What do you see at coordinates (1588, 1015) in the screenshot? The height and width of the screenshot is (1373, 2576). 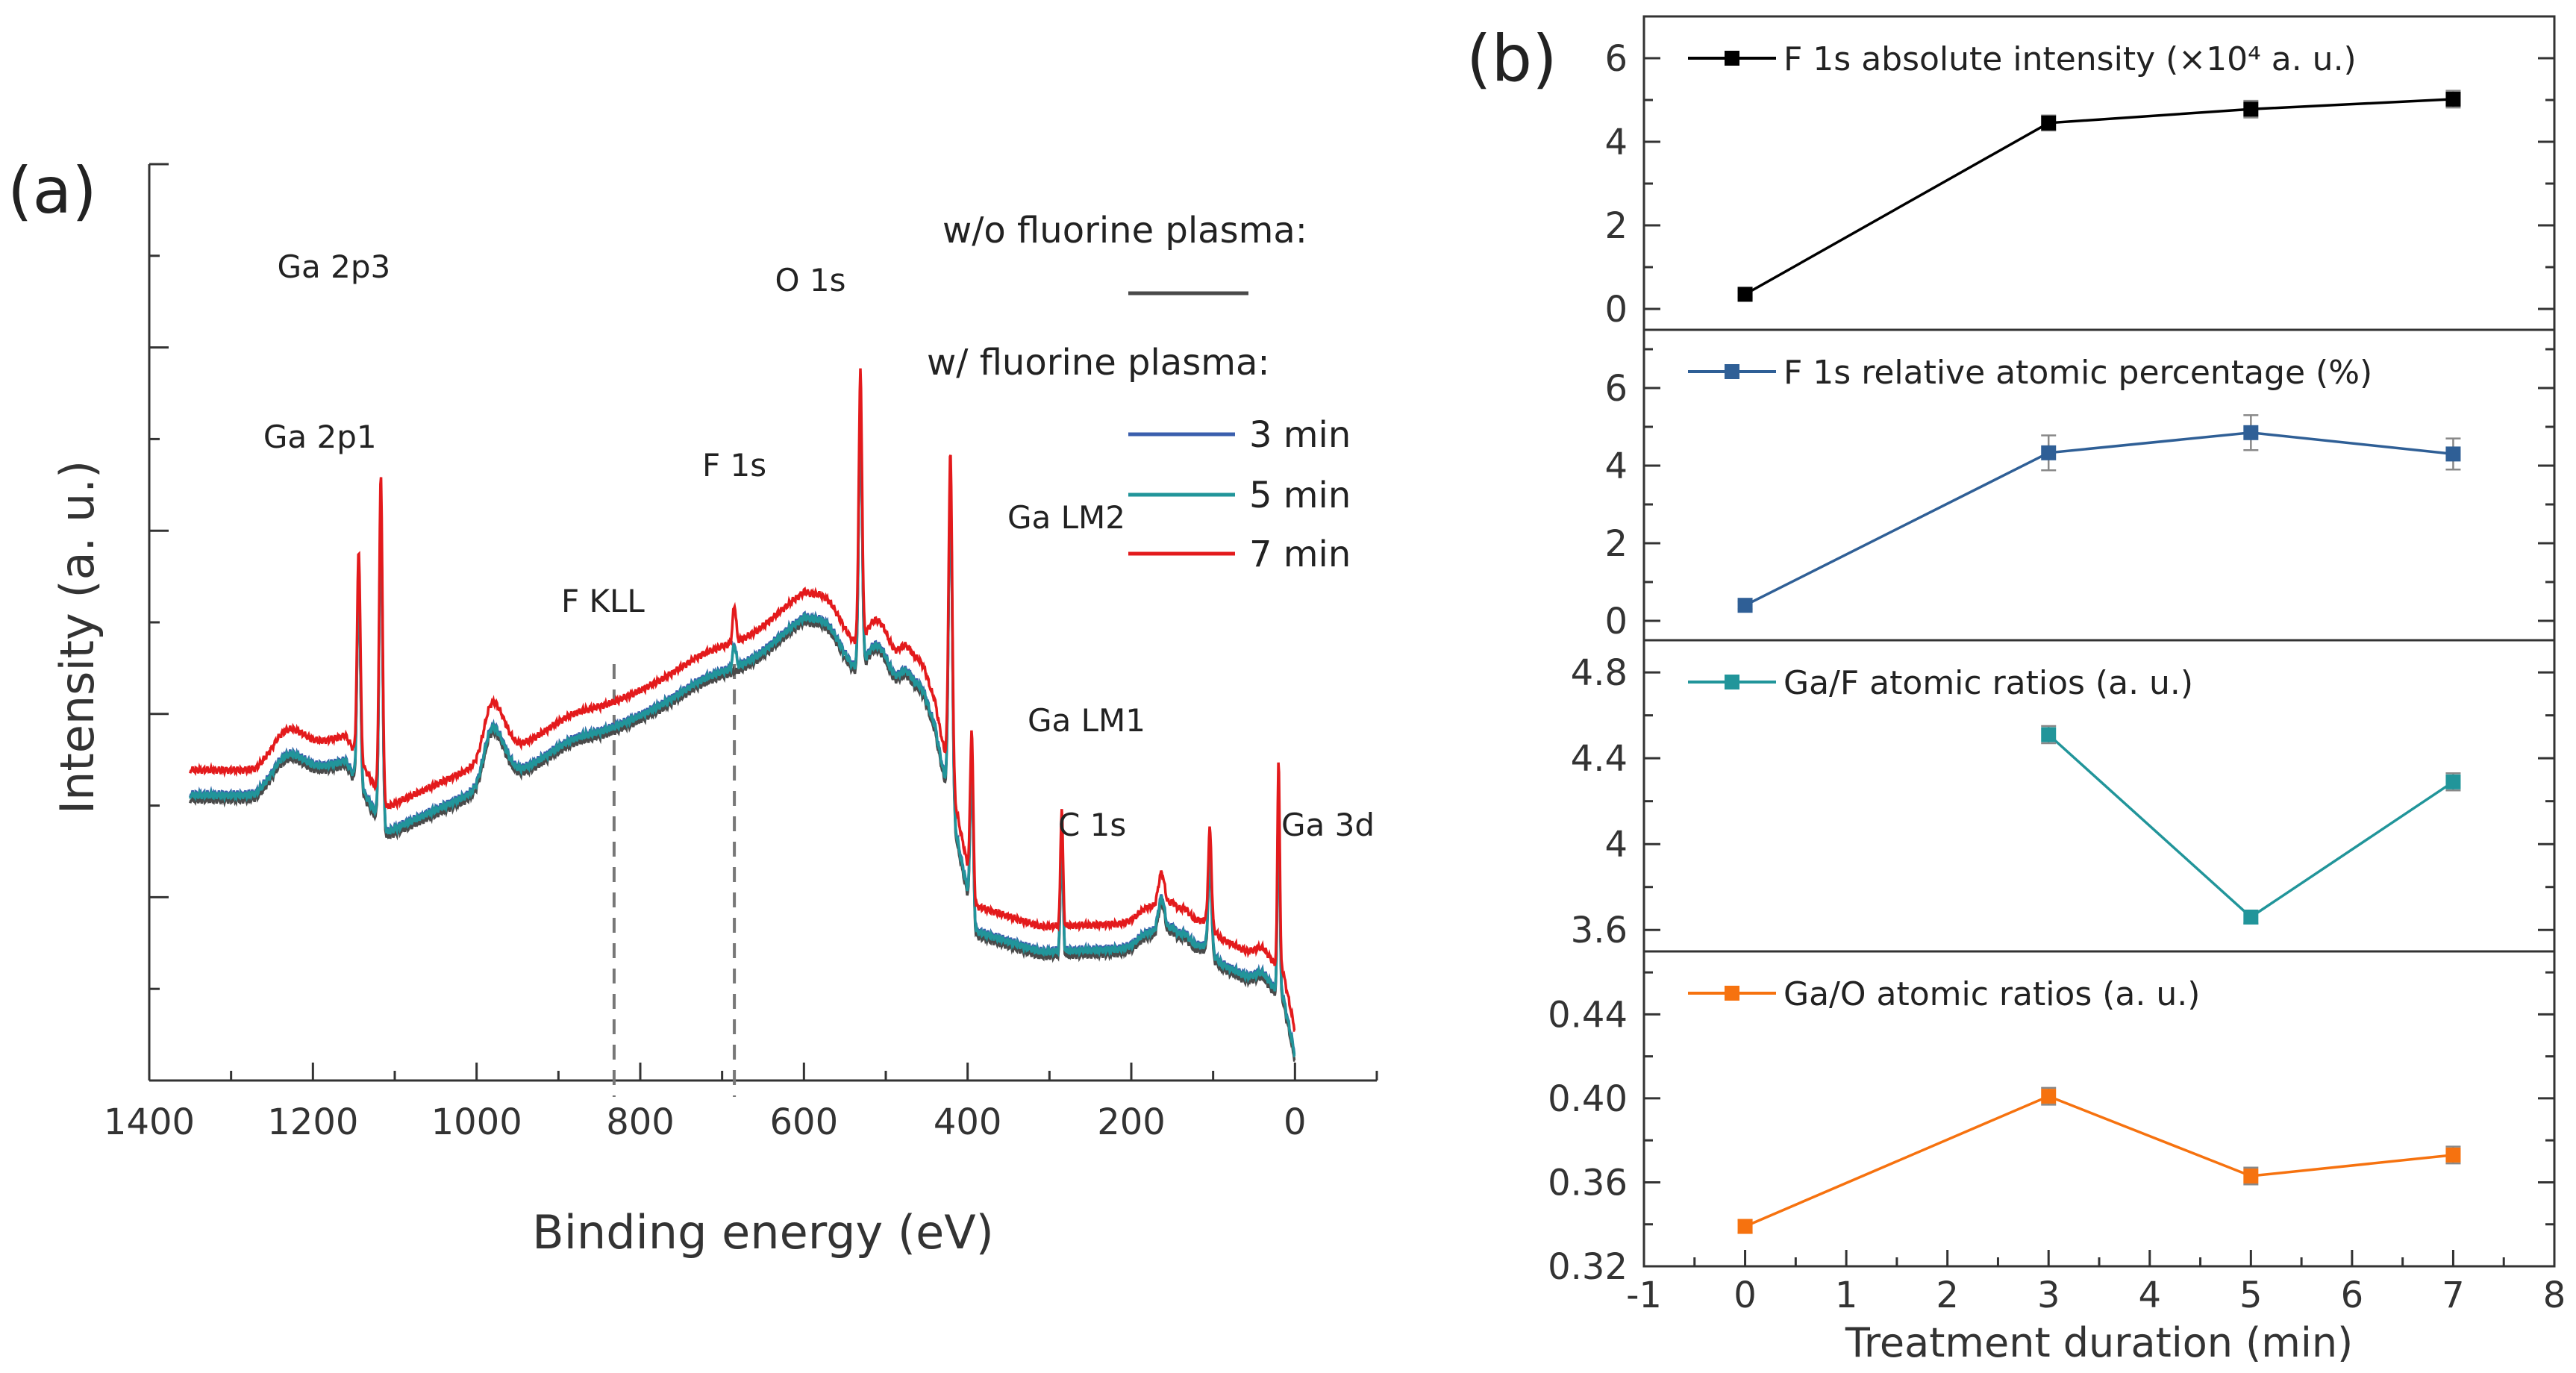 I see `y-tick-label: 0.44` at bounding box center [1588, 1015].